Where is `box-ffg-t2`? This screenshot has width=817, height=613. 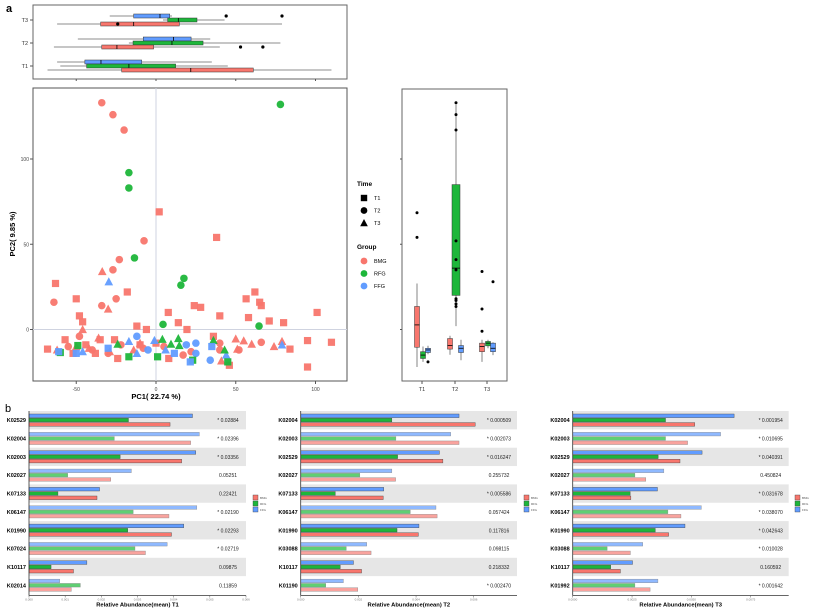
box-ffg-t2 is located at coordinates (461, 349).